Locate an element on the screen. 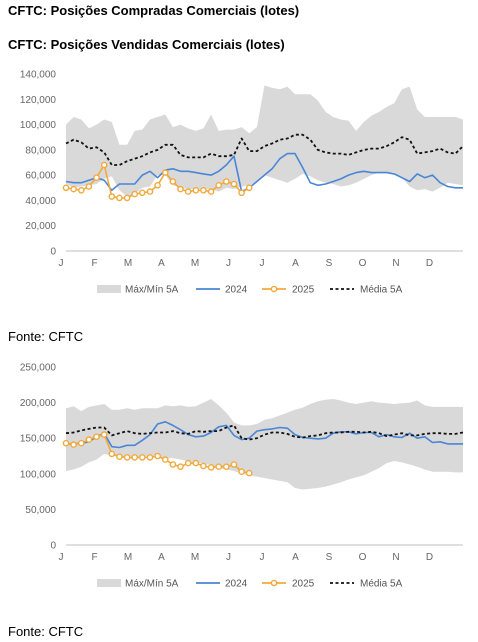 The height and width of the screenshot is (642, 478). y-tick-label: 250,000 is located at coordinates (38, 368).